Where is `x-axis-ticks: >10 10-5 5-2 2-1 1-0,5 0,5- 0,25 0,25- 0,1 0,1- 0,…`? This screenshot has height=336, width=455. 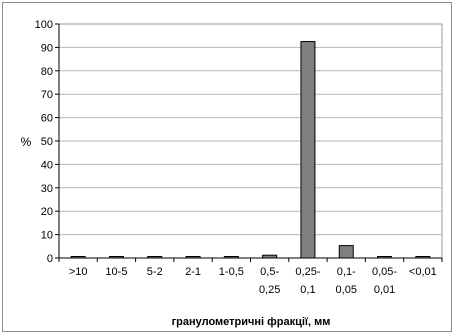 x-axis-ticks: >10 10-5 5-2 2-1 1-0,5 0,5- 0,25 0,25- 0,1 0,1- 0,… is located at coordinates (250, 277).